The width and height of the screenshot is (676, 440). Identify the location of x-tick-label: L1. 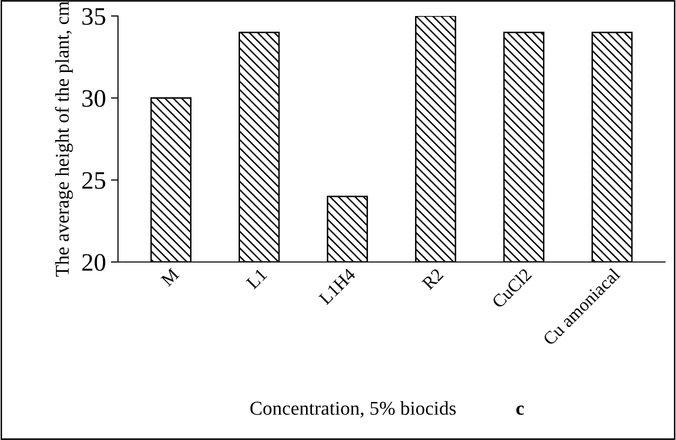
(257, 279).